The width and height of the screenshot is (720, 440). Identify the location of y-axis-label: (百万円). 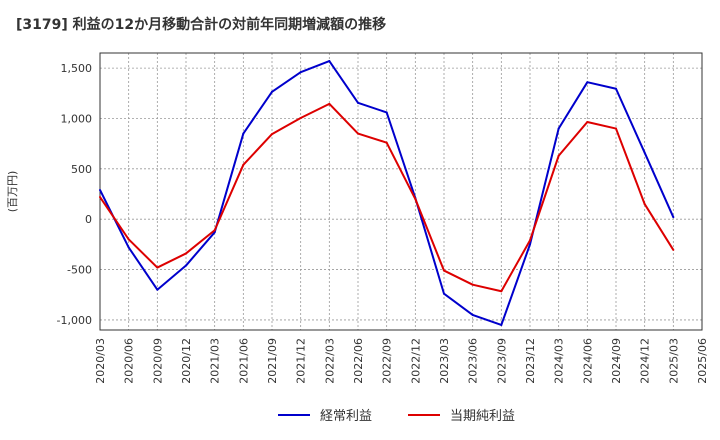
(12, 192).